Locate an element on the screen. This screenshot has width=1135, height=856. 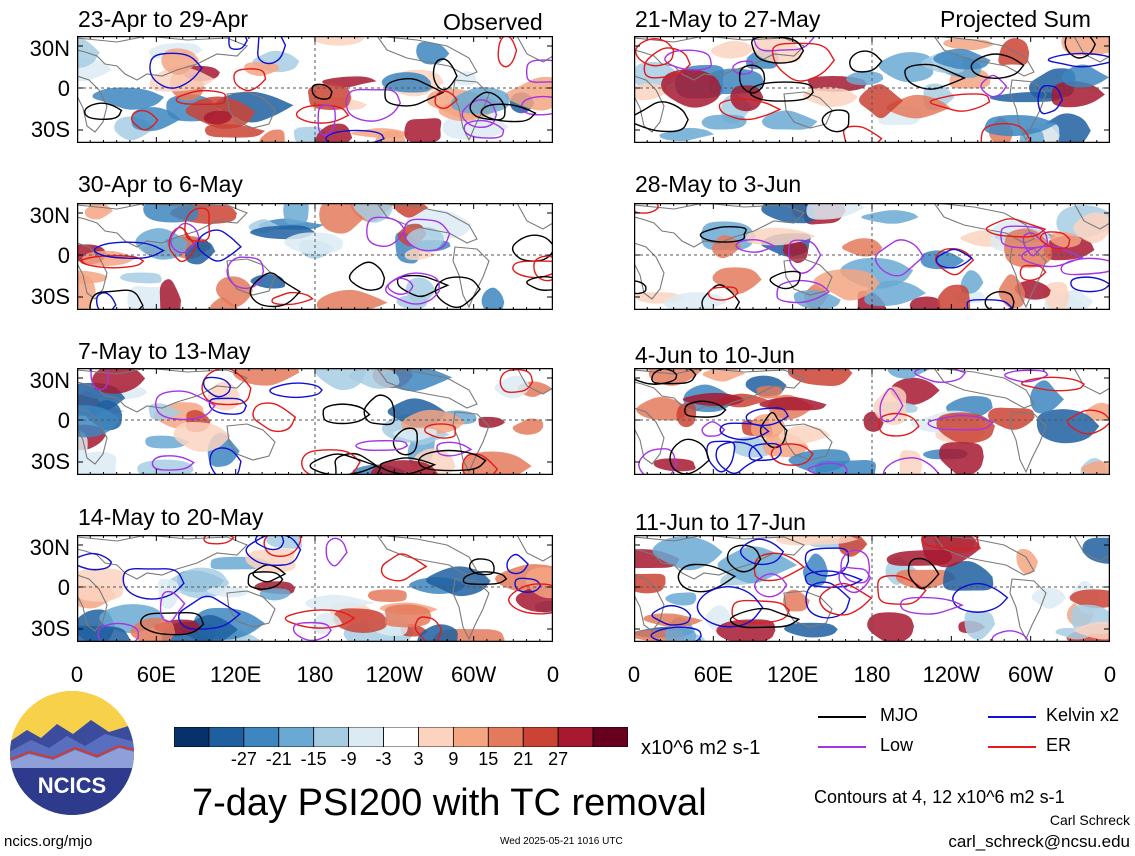
panel-title: 28-May to 3-Jun is located at coordinates (718, 184).